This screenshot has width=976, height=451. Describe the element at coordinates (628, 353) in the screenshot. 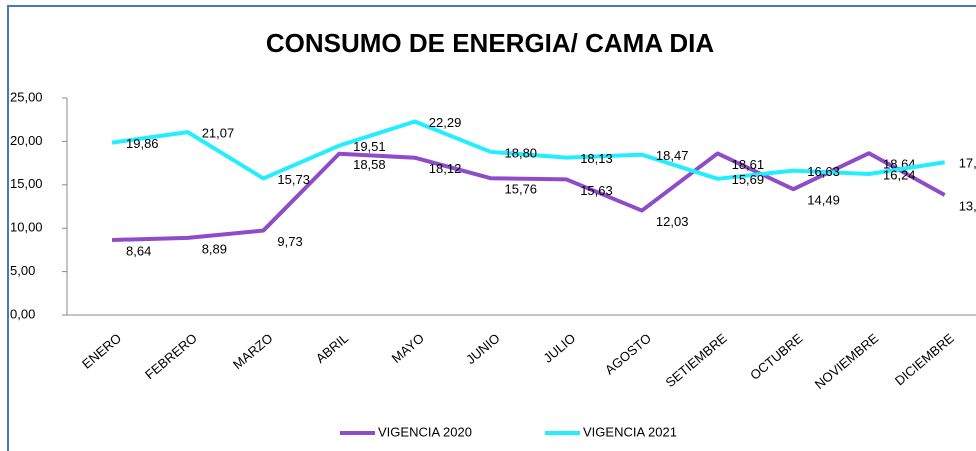

I see `x-tick-label: AGOSTO` at that location.